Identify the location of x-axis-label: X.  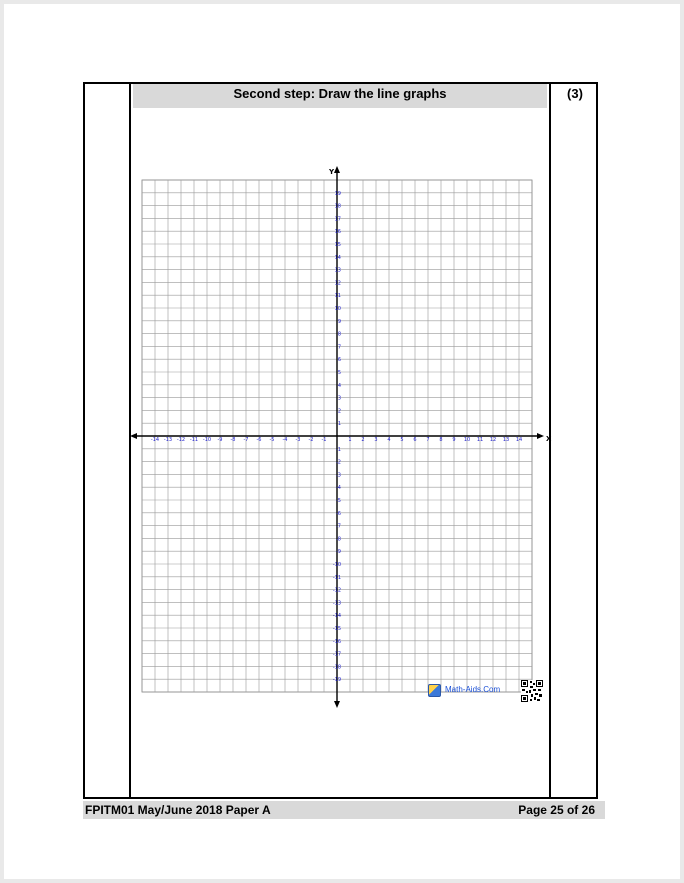
(549, 439).